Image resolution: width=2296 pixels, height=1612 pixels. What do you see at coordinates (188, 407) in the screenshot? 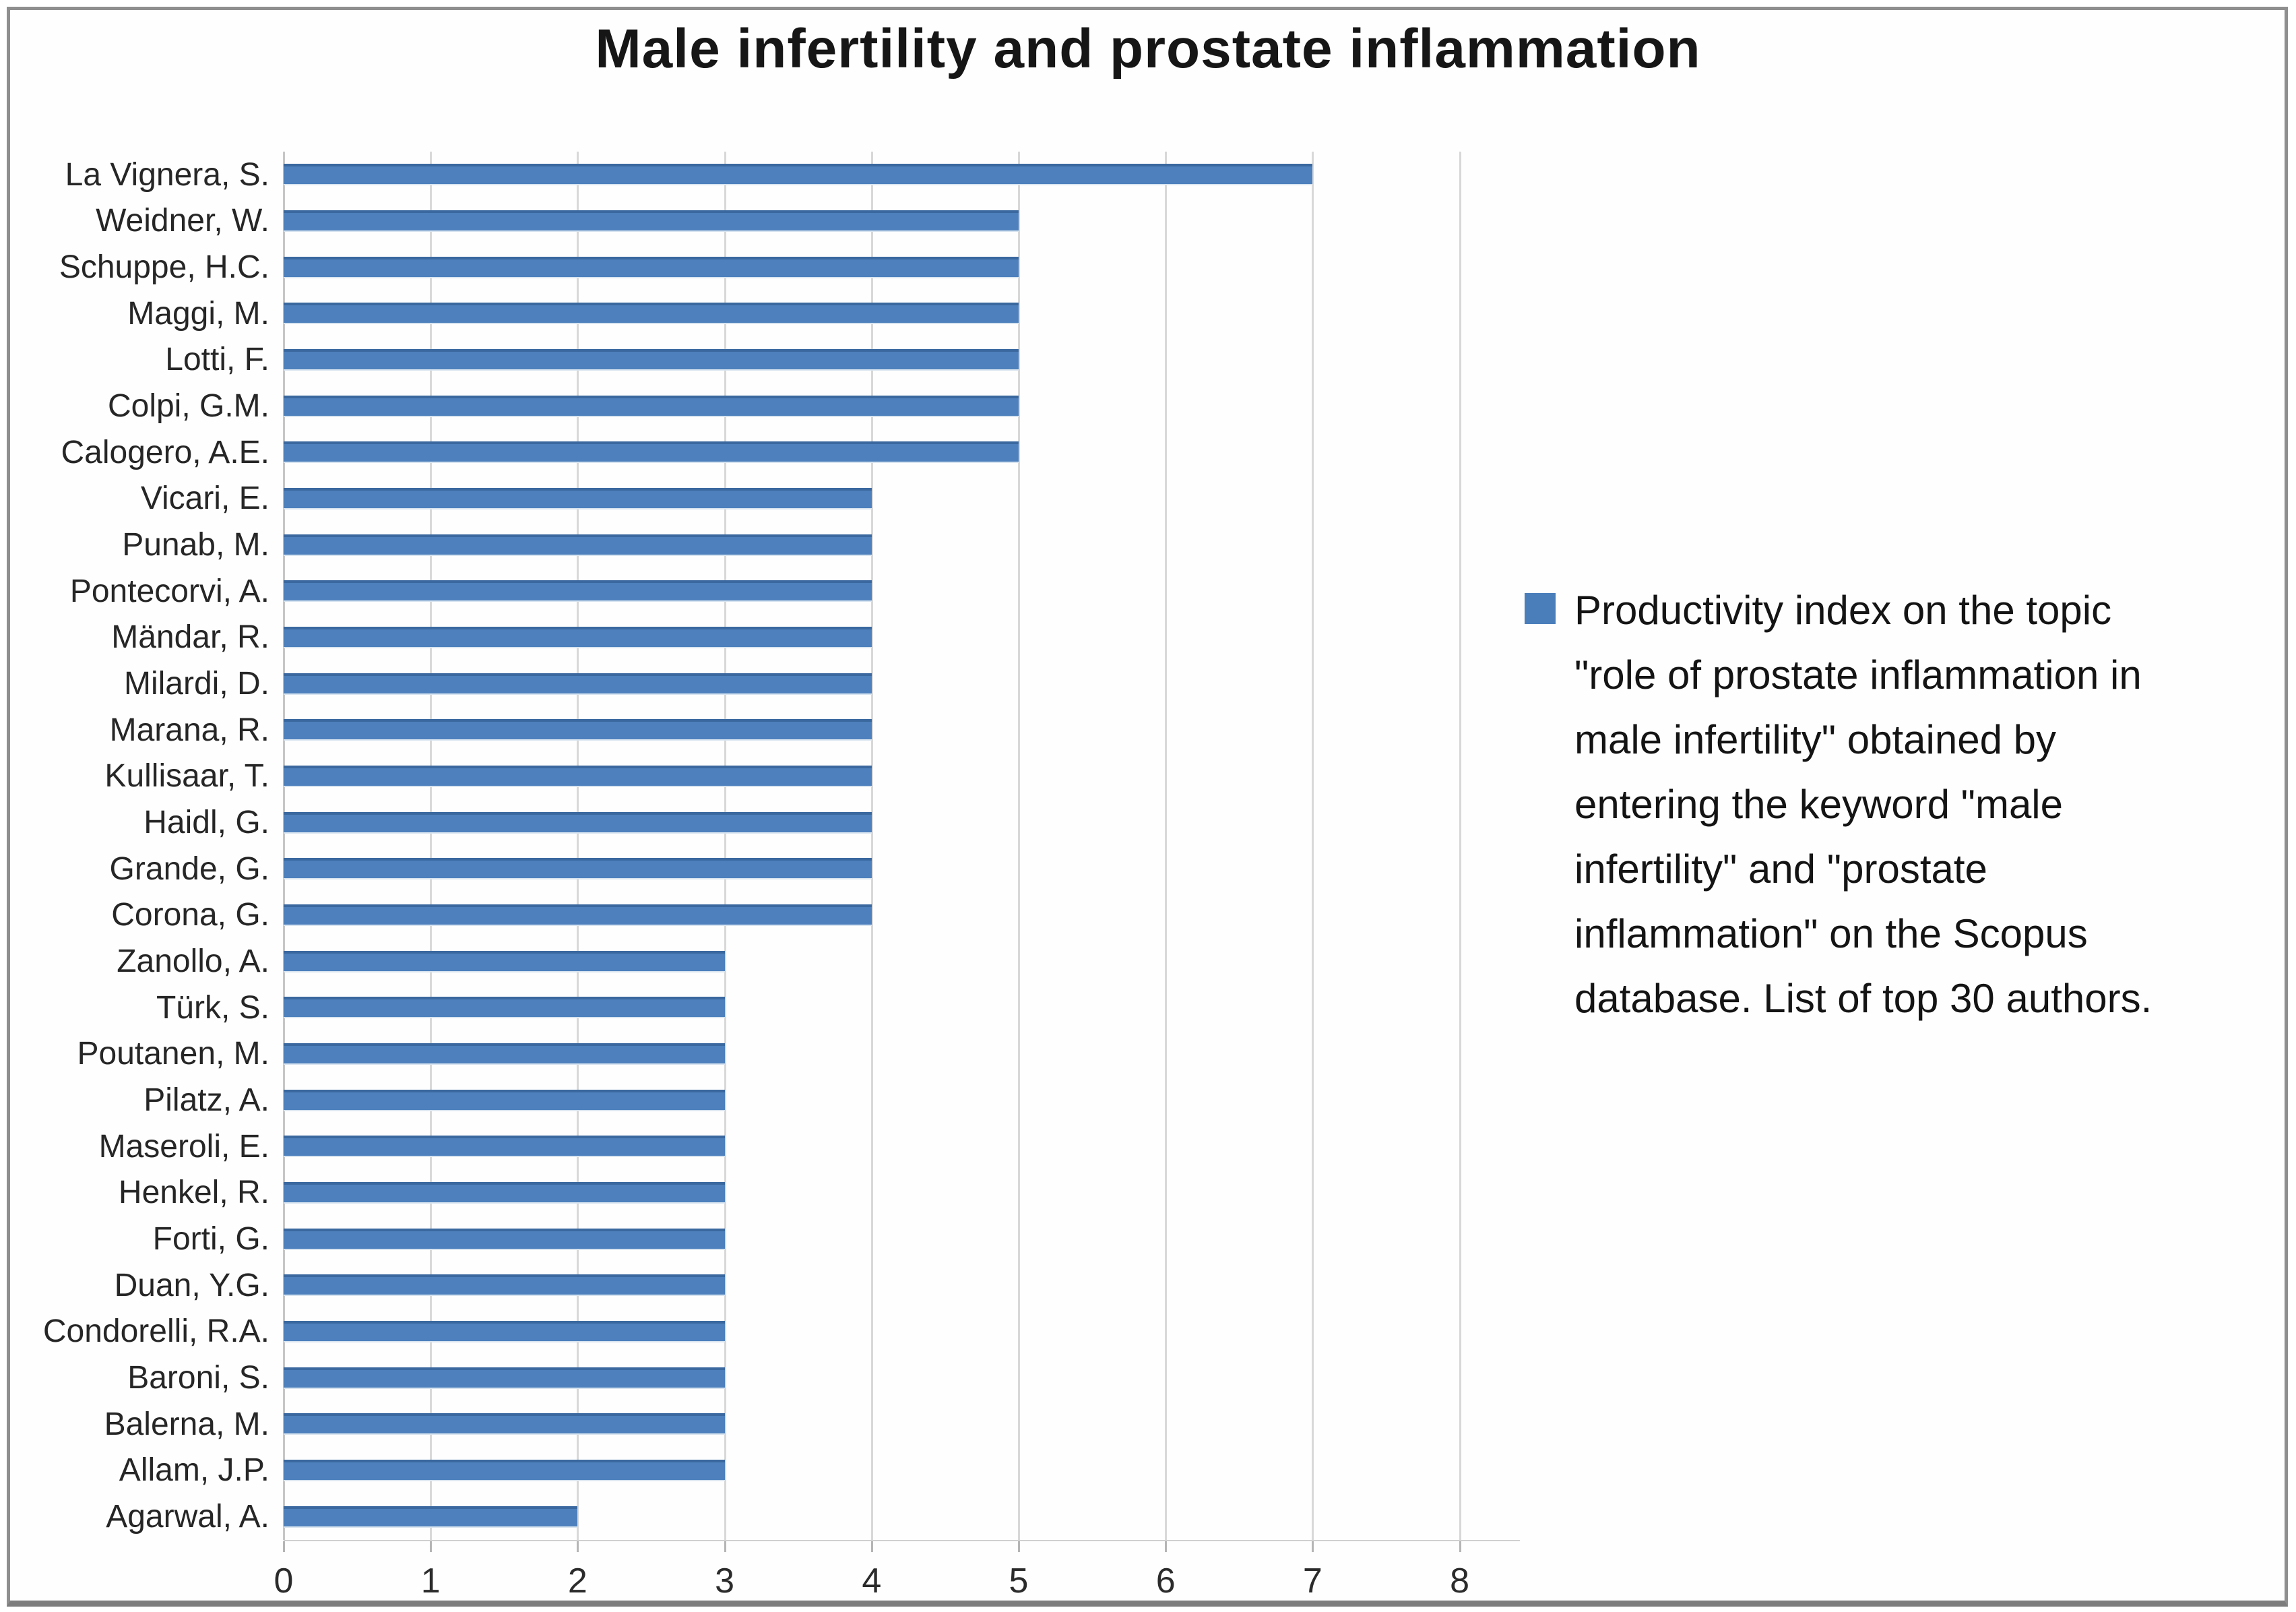
I see `y-axis-label: Colpi, G.M.` at bounding box center [188, 407].